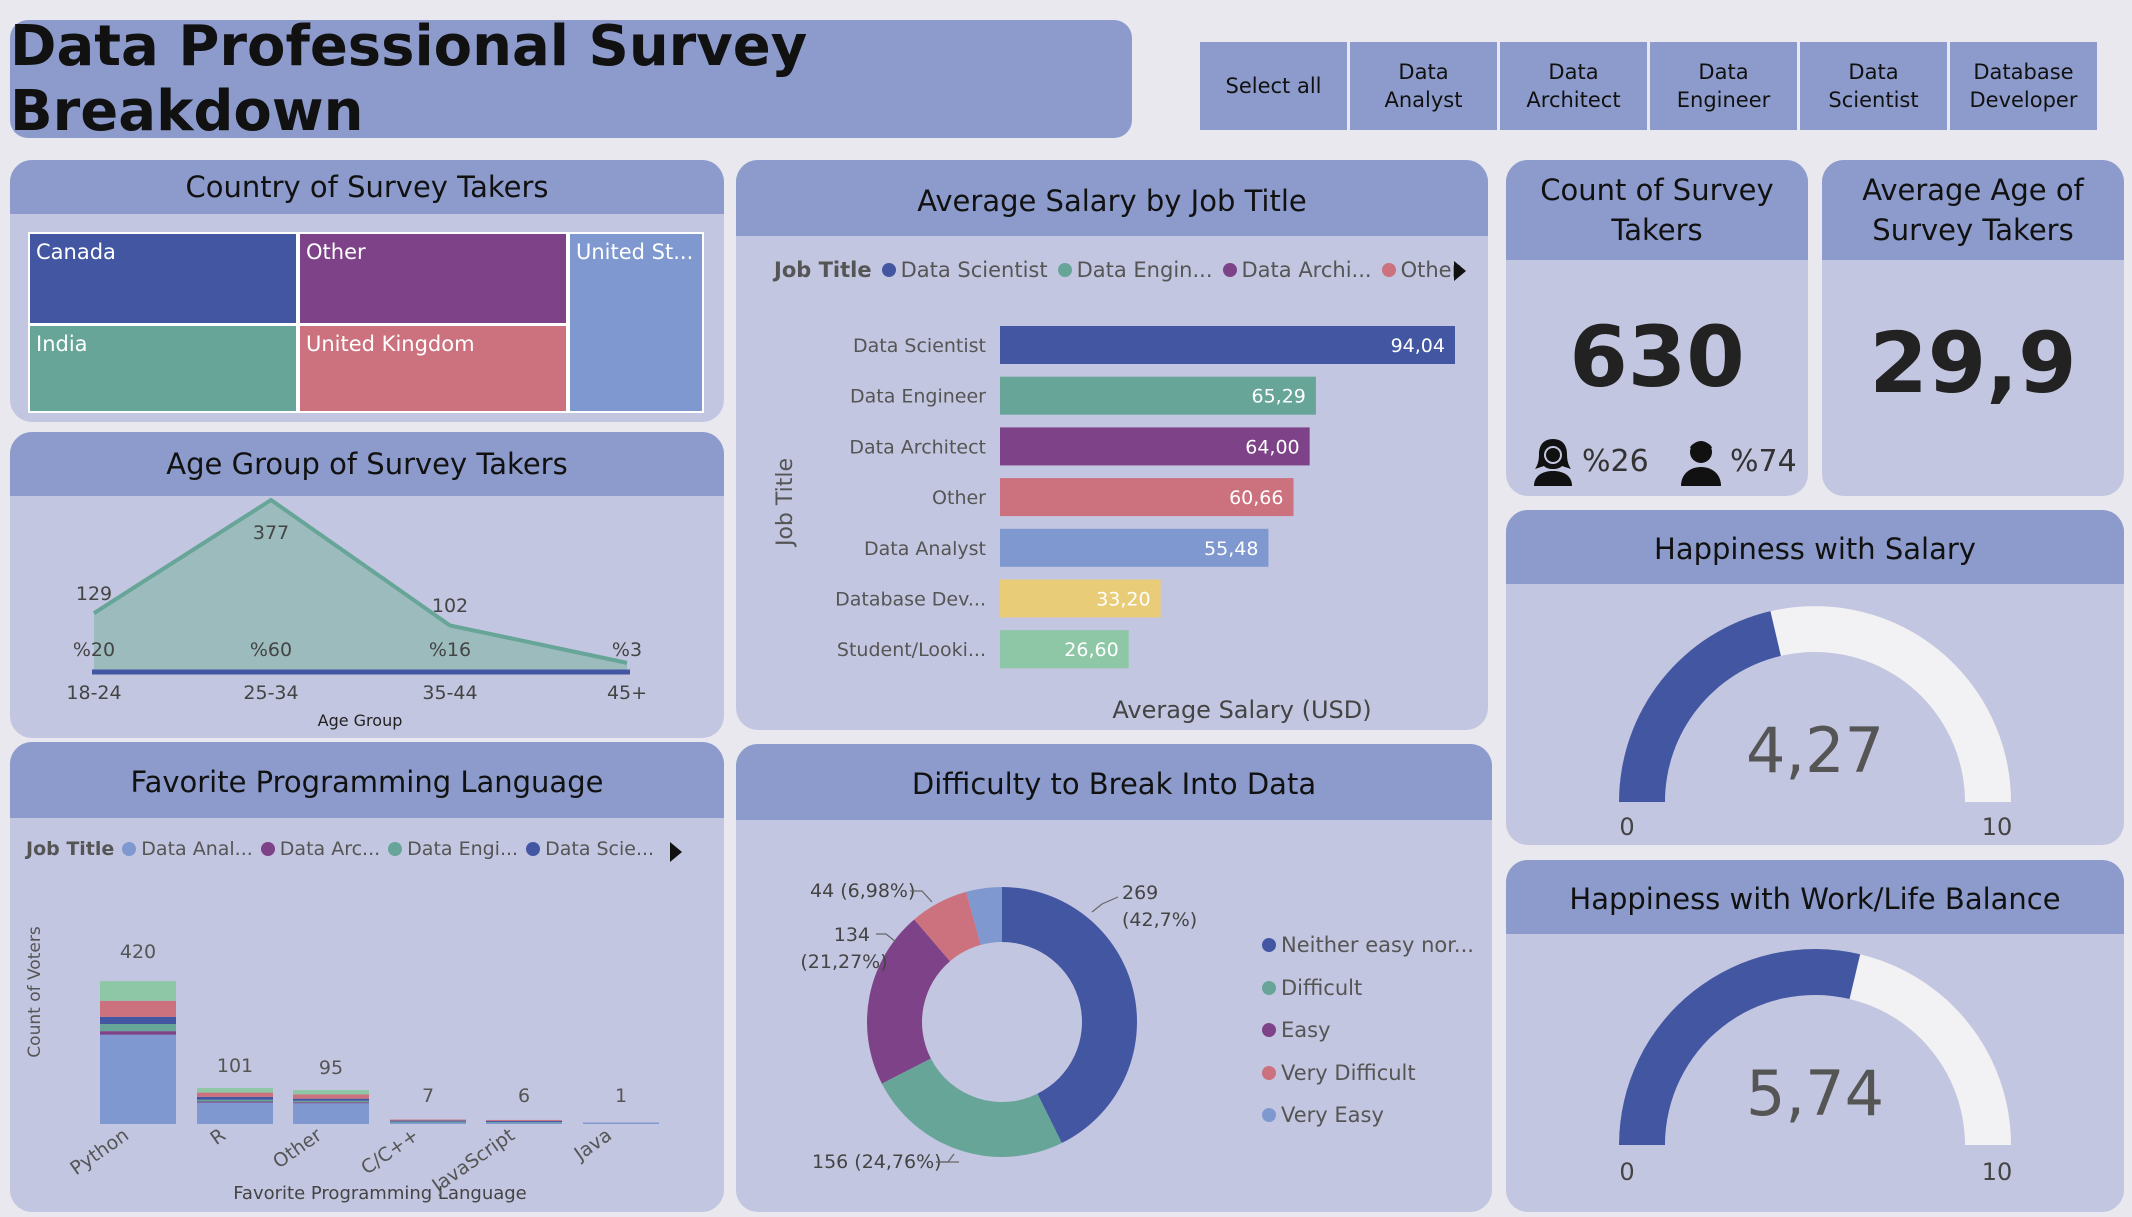 This screenshot has height=1217, width=2132. What do you see at coordinates (964, 270) in the screenshot?
I see `legend-item: Data Scientist` at bounding box center [964, 270].